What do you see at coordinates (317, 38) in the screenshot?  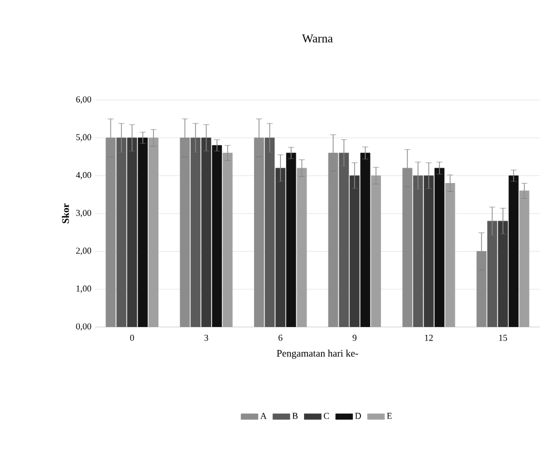 I see `chart-title: Warna` at bounding box center [317, 38].